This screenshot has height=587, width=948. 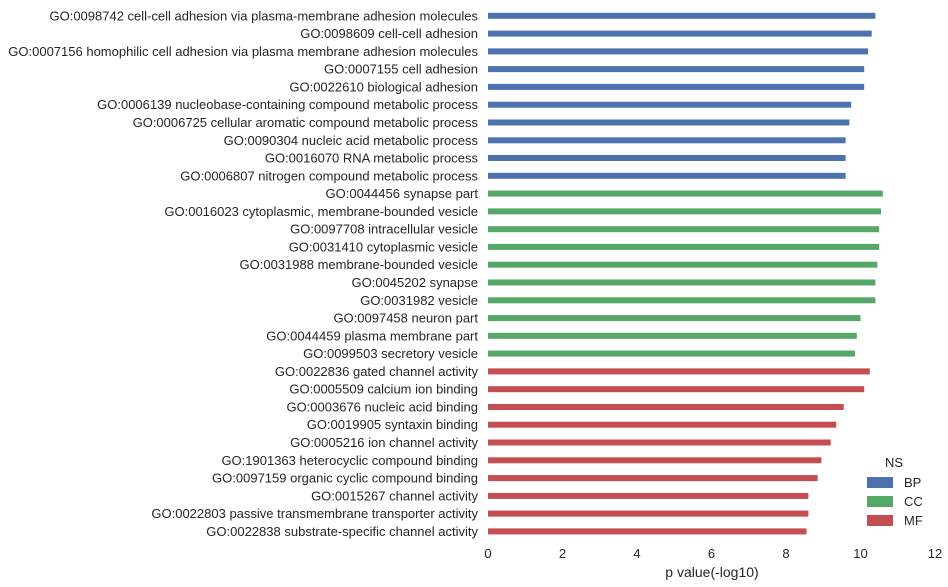 What do you see at coordinates (383, 246) in the screenshot?
I see `category-label: GO:0031410 cytoplasmic vesicle` at bounding box center [383, 246].